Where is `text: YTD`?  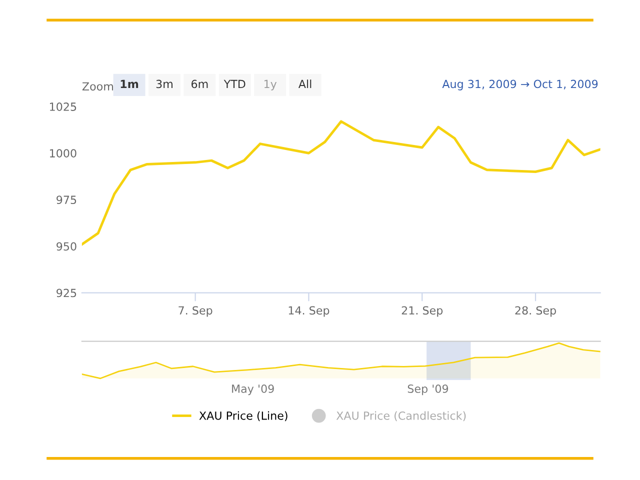 text: YTD is located at coordinates (235, 84).